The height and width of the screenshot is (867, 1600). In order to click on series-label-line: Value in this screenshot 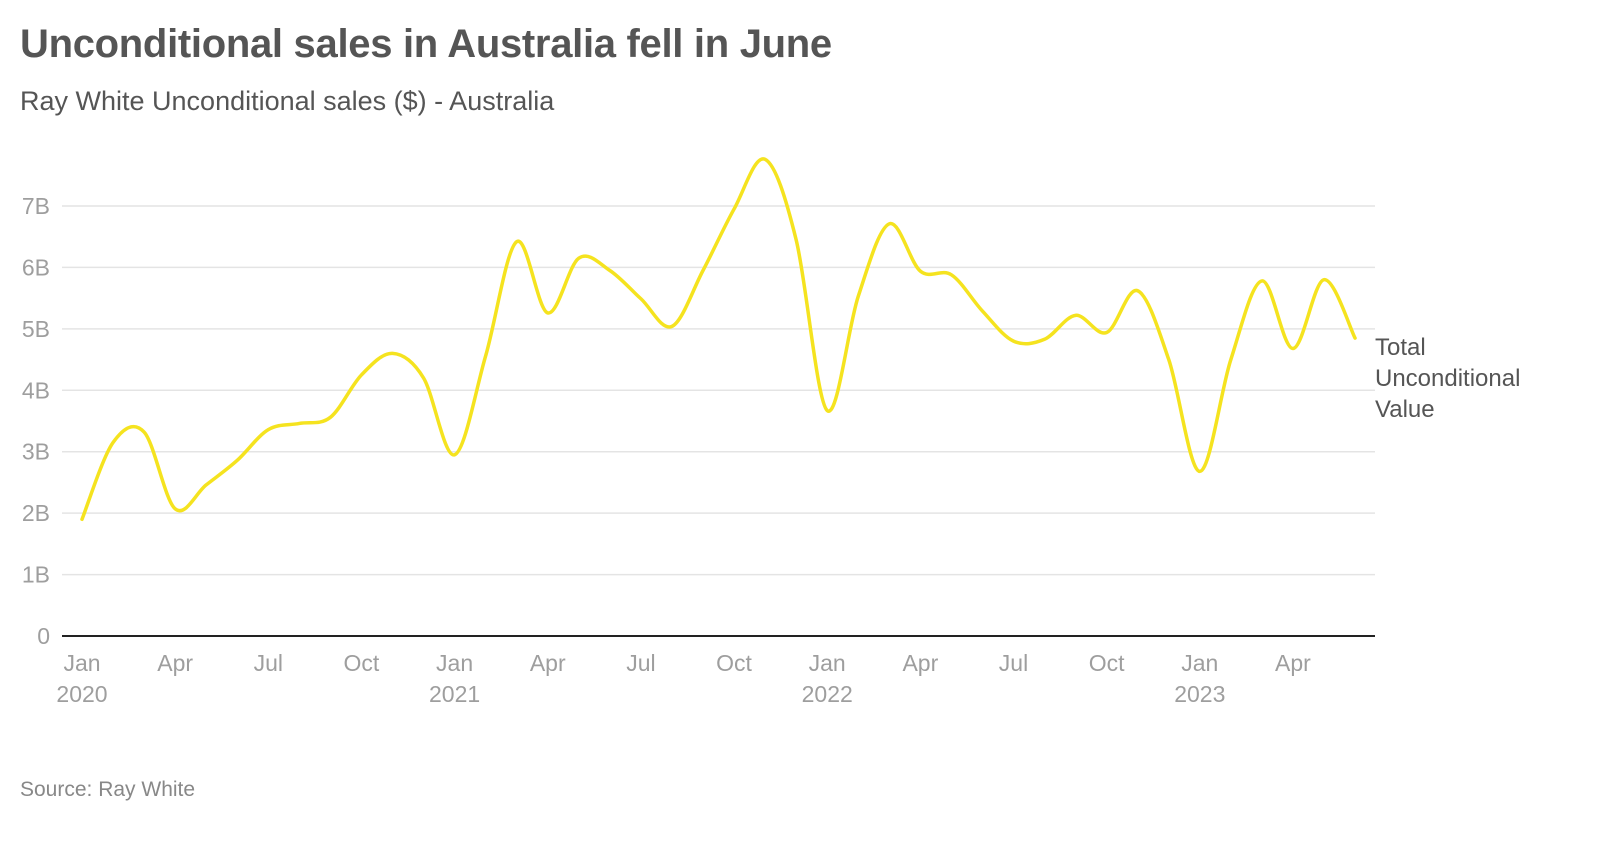, I will do `click(1405, 409)`.